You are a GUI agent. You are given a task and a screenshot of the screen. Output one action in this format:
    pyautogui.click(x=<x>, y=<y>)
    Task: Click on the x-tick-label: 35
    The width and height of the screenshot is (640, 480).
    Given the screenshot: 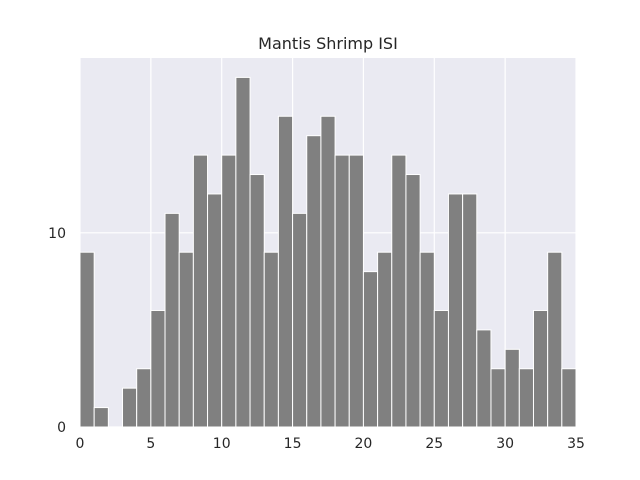 What is the action you would take?
    pyautogui.click(x=576, y=444)
    